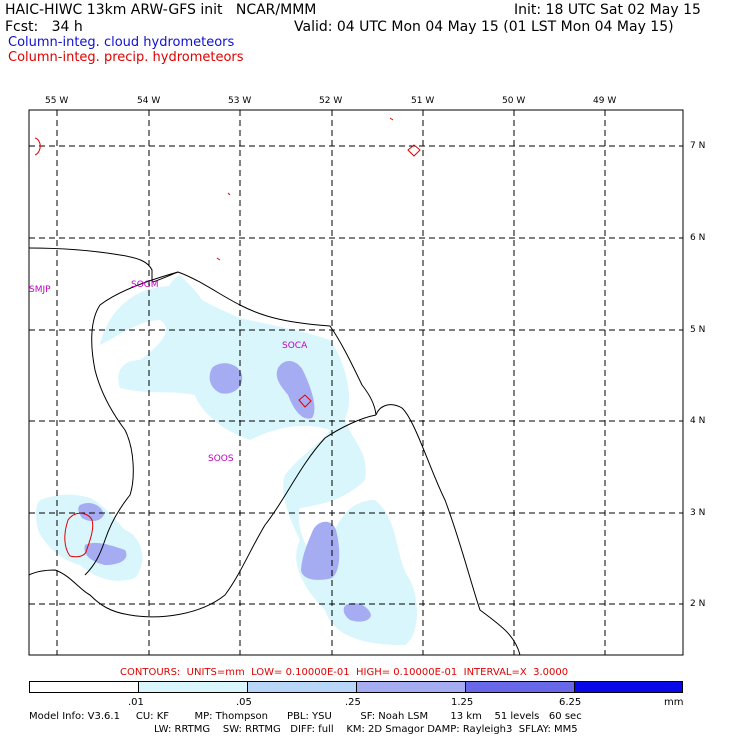 This screenshot has height=740, width=740. I want to click on lat-label-7n: 7 N, so click(698, 146).